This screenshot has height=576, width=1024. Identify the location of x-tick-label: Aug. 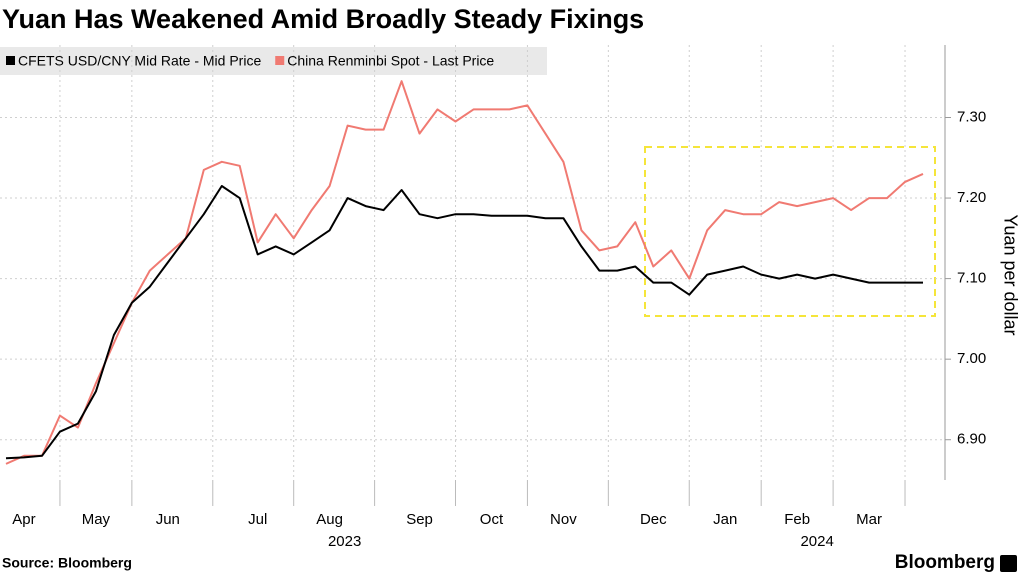
(329, 519).